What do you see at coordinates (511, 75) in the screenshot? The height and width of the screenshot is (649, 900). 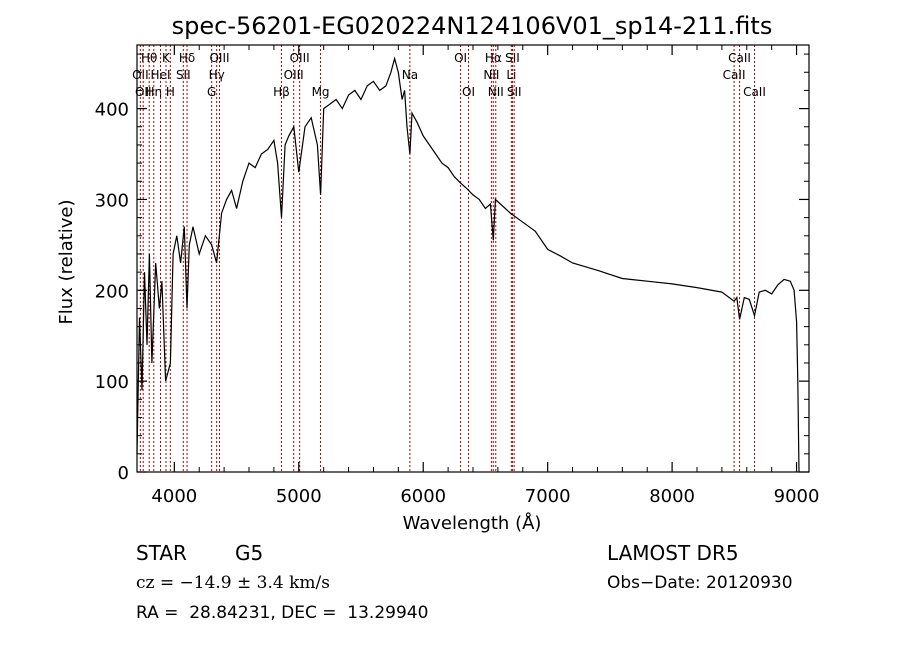 I see `line-marker-label-22: Li` at bounding box center [511, 75].